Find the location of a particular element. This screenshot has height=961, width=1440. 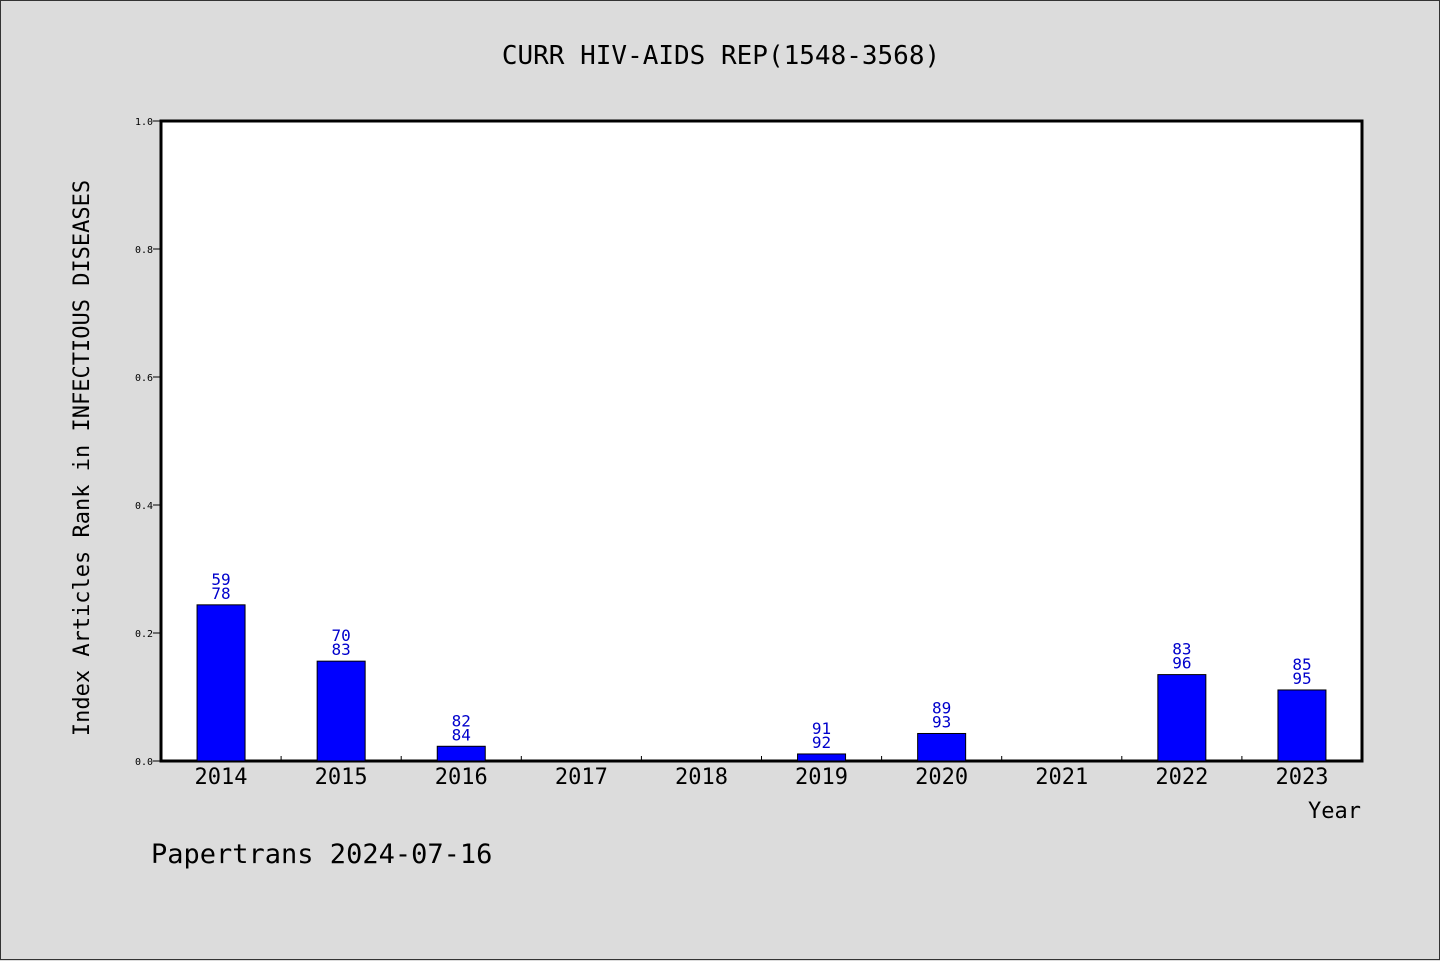

bar-label-bottom: 93 is located at coordinates (941, 721).